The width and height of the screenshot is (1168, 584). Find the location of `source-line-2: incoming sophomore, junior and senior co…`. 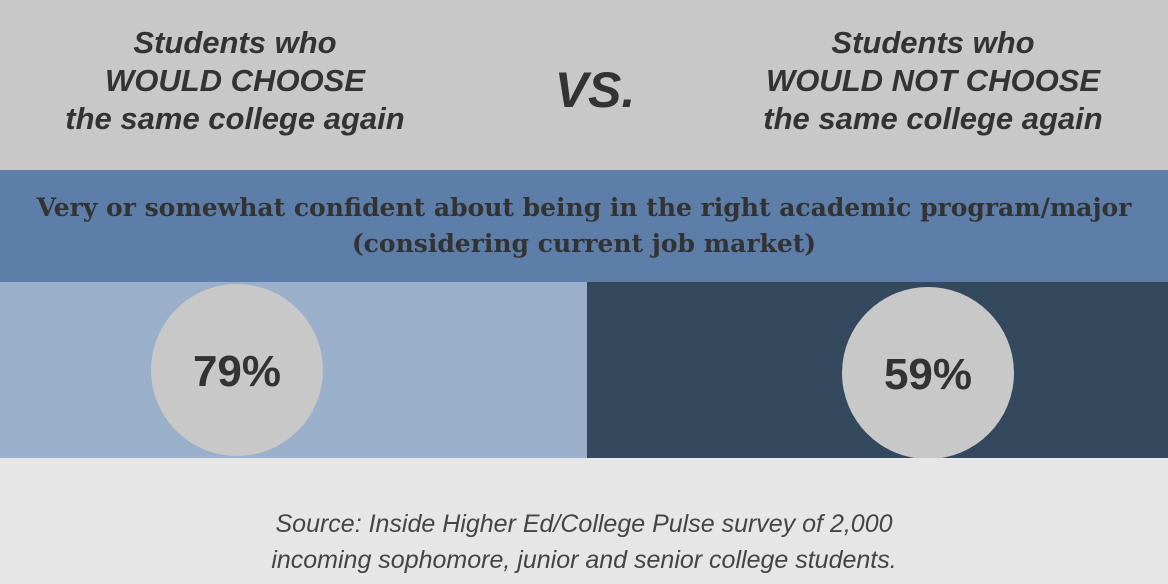

source-line-2: incoming sophomore, junior and senior co… is located at coordinates (584, 560).